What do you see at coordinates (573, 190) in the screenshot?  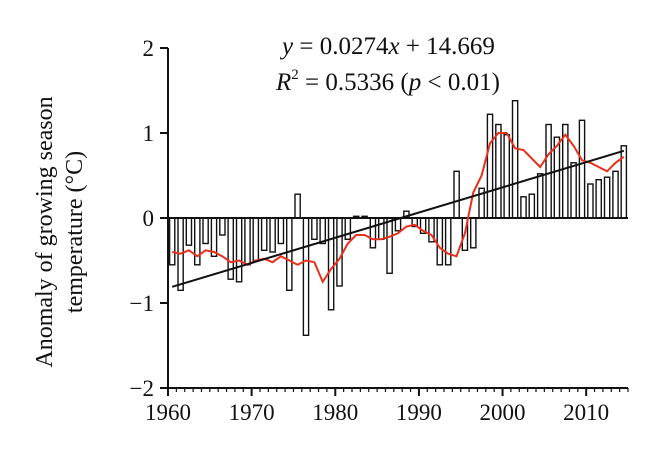 I see `bar-2008` at bounding box center [573, 190].